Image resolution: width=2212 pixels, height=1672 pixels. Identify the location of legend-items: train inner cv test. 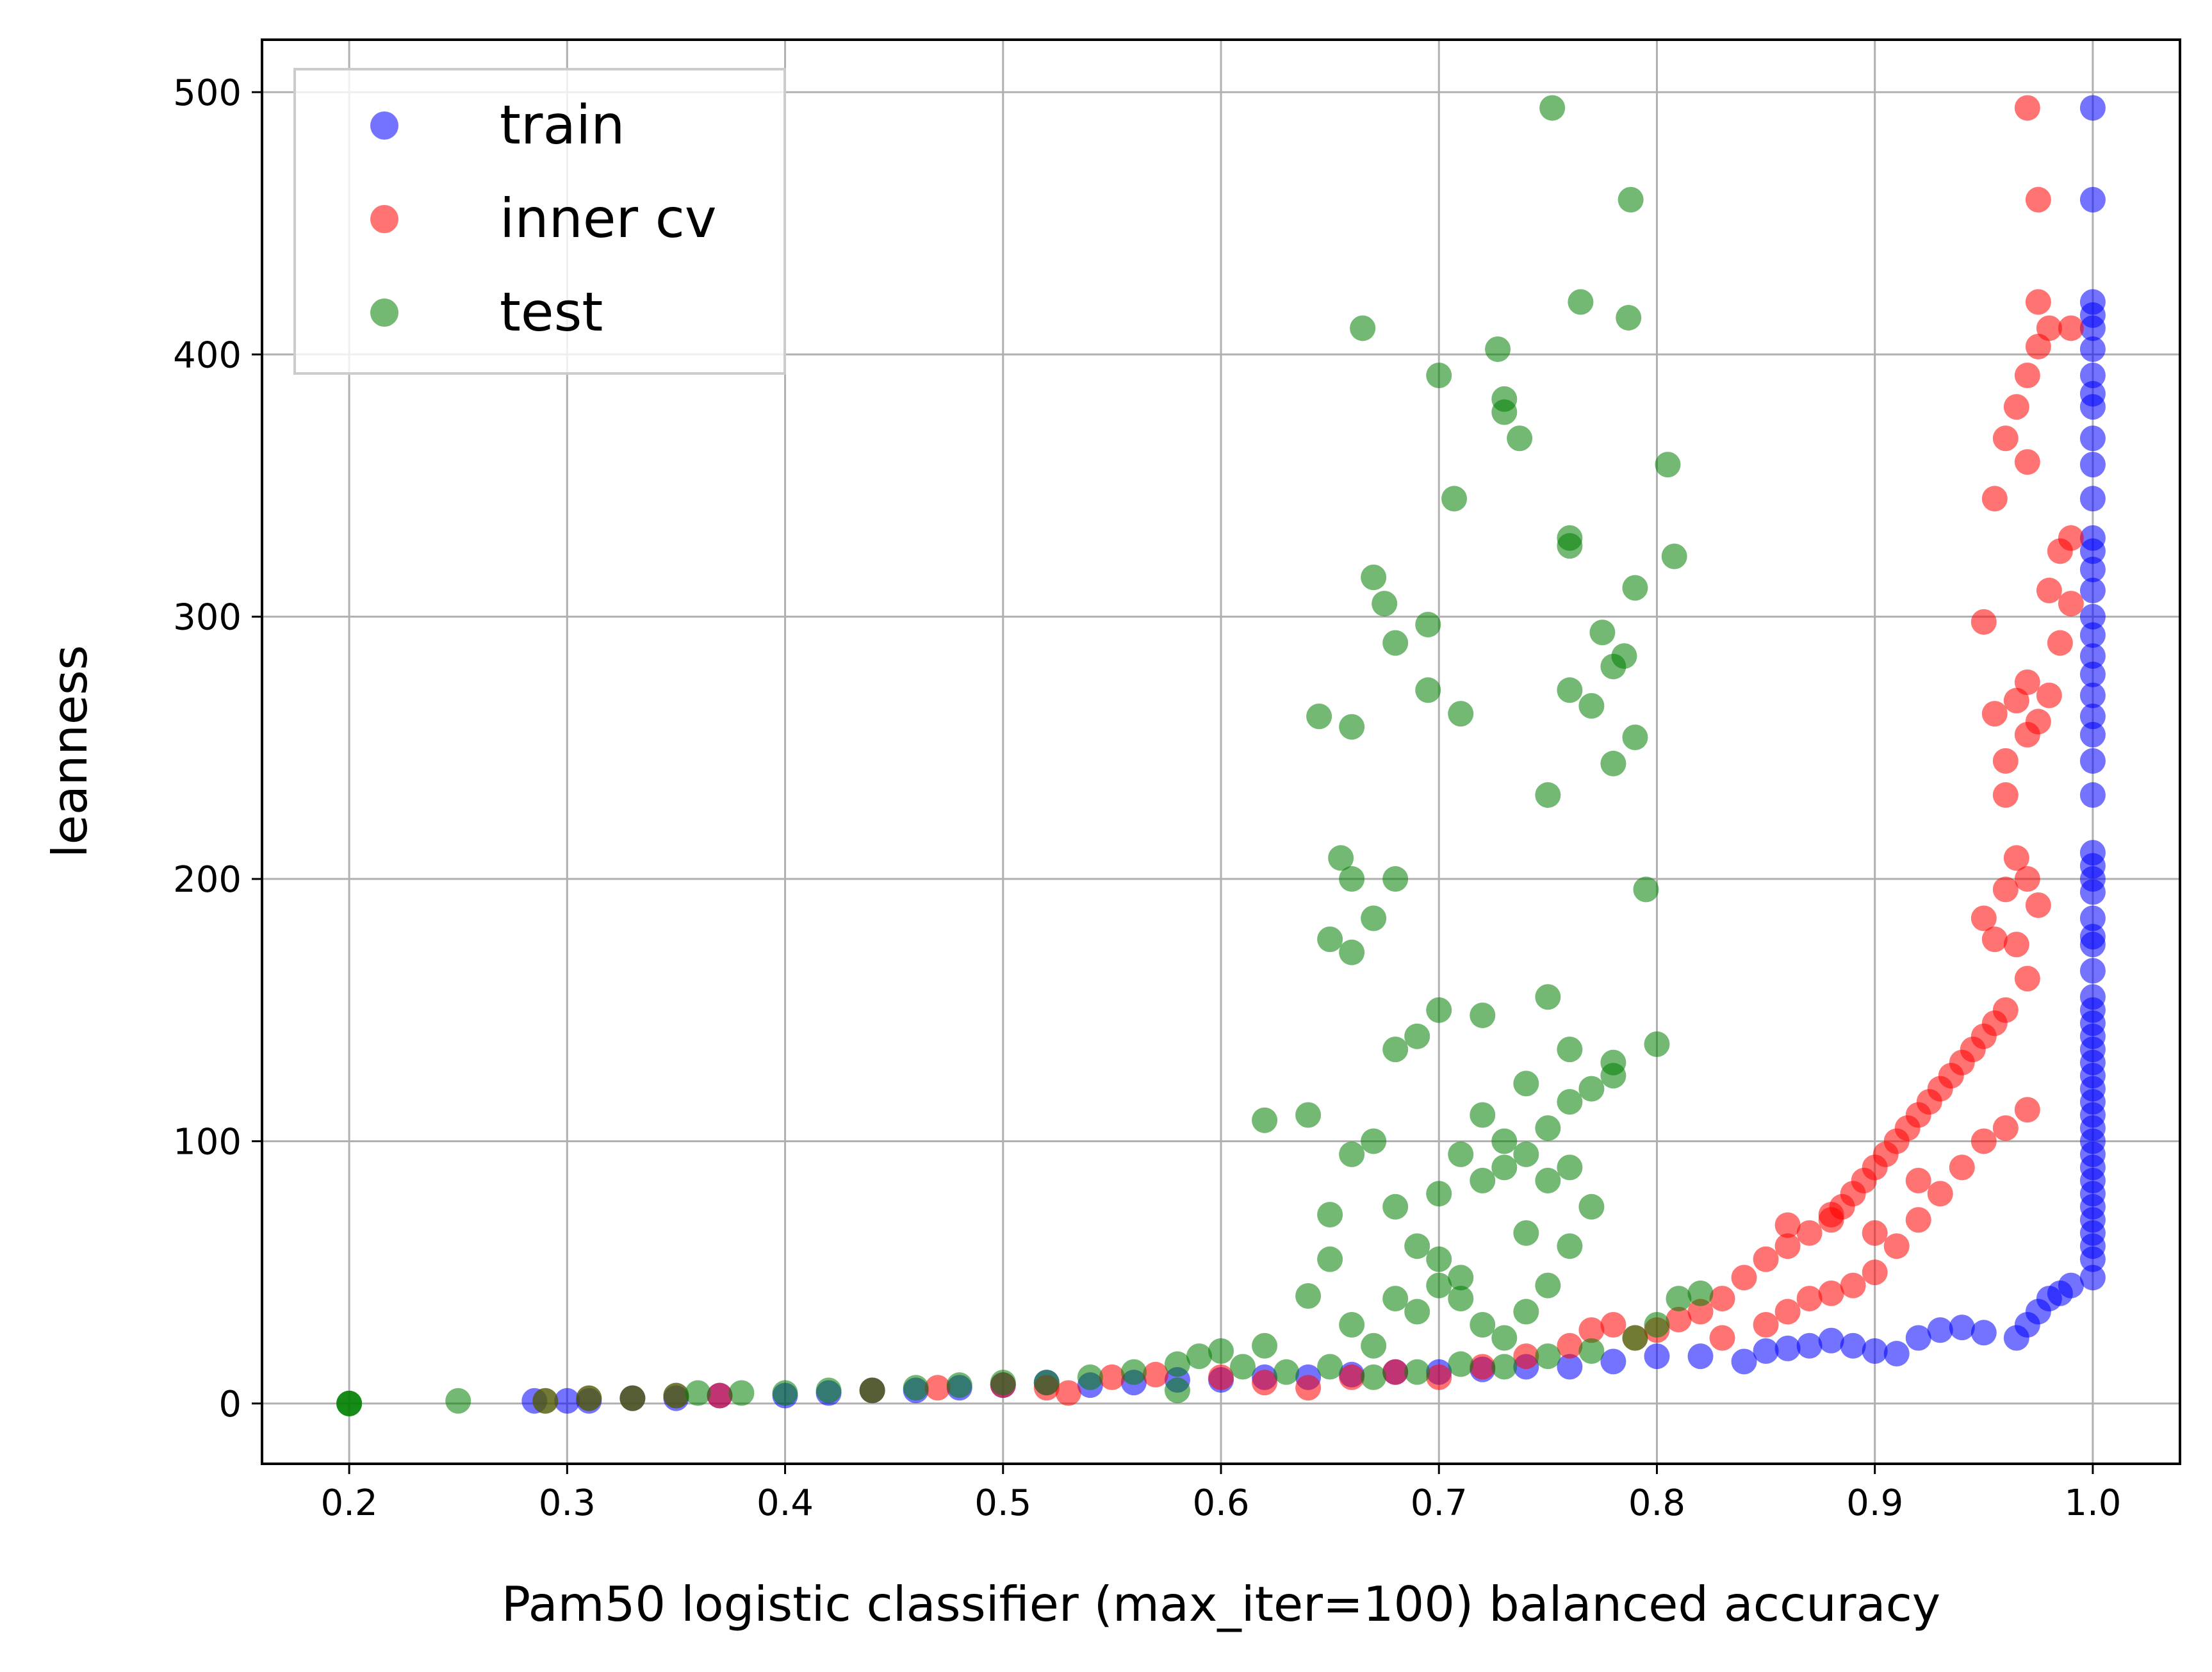
(543, 218).